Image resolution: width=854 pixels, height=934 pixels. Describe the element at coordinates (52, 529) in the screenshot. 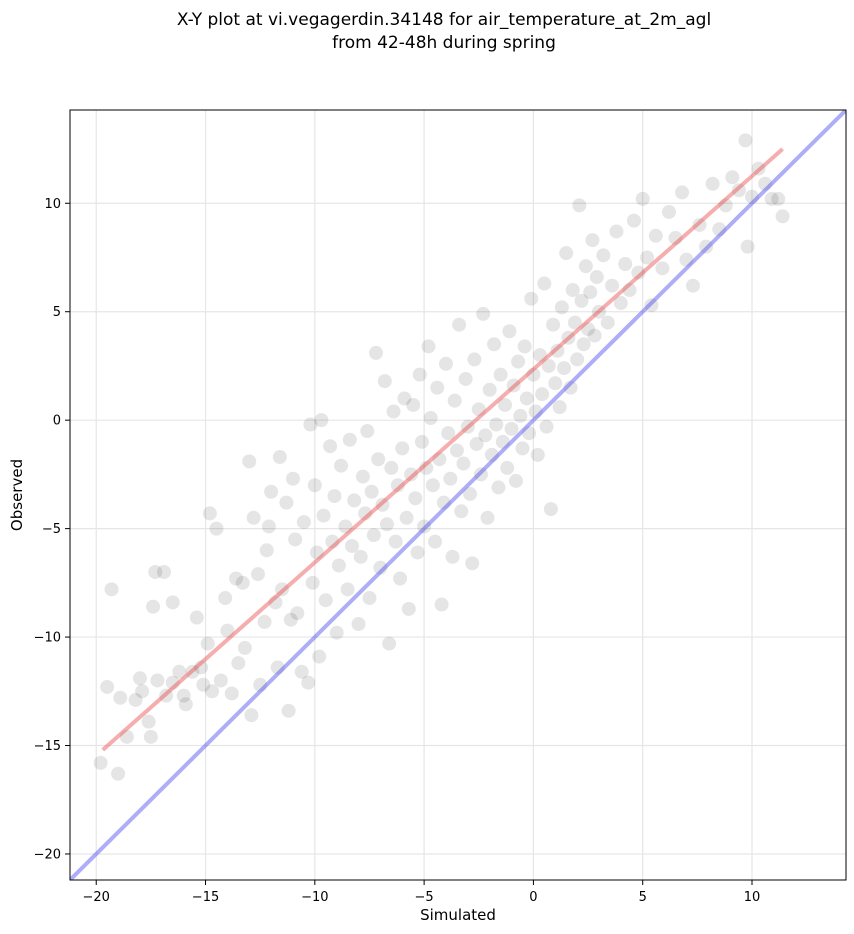

I see `y-axis-ticks: −20 −15 −10 −5 0 5 10` at that location.